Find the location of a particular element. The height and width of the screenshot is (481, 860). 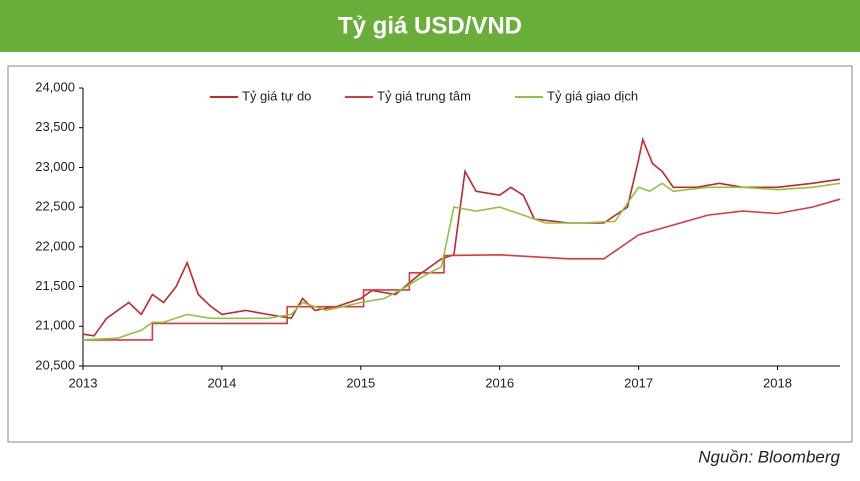

header-bar is located at coordinates (430, 26).